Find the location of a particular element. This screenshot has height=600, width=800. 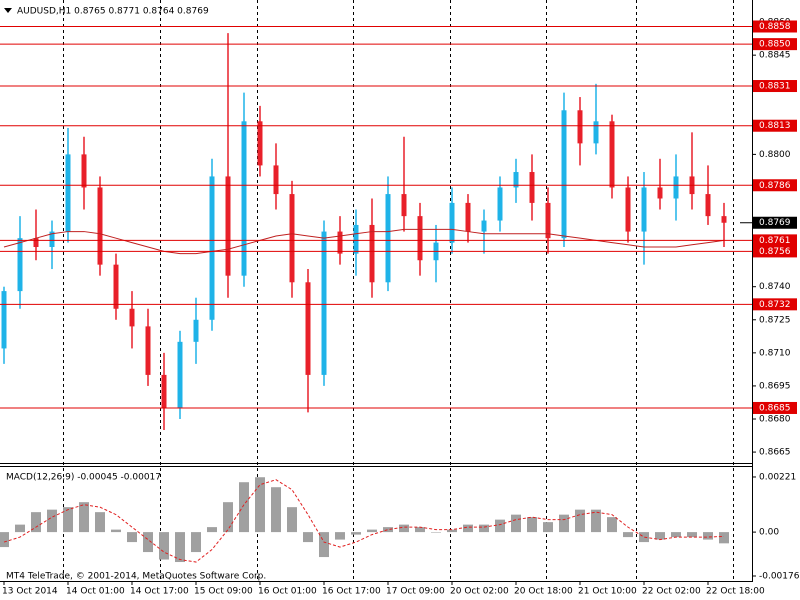

x-tick-label: 20 Oct 02:00 is located at coordinates (479, 592).